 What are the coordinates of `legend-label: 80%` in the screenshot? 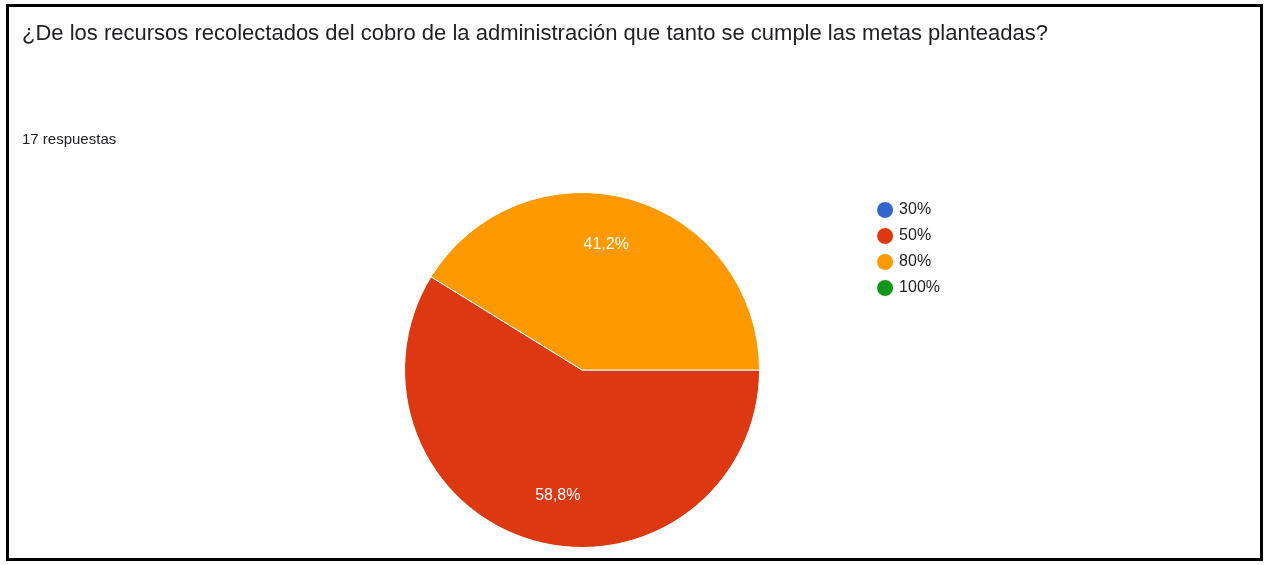 It's located at (915, 261).